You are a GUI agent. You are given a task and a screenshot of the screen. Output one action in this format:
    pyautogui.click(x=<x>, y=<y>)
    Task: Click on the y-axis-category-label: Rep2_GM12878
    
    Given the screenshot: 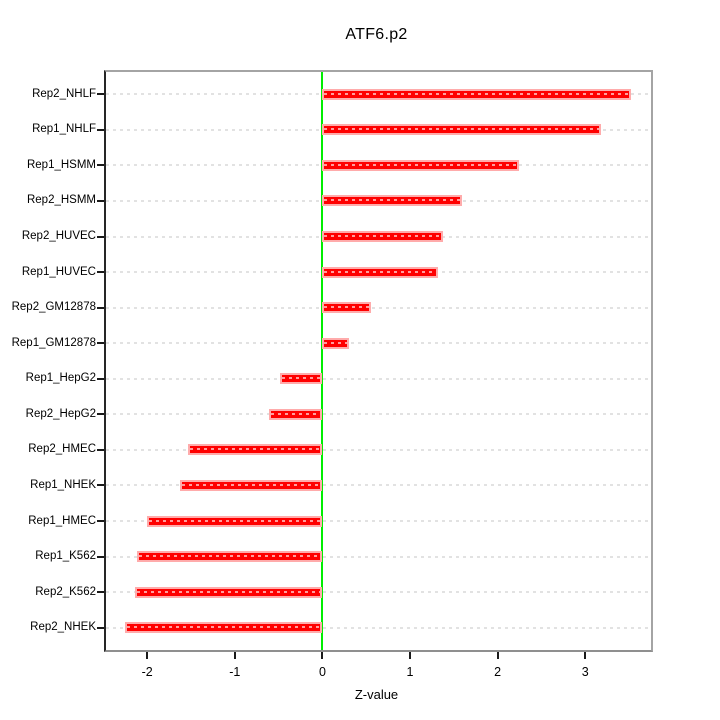 What is the action you would take?
    pyautogui.click(x=53, y=307)
    